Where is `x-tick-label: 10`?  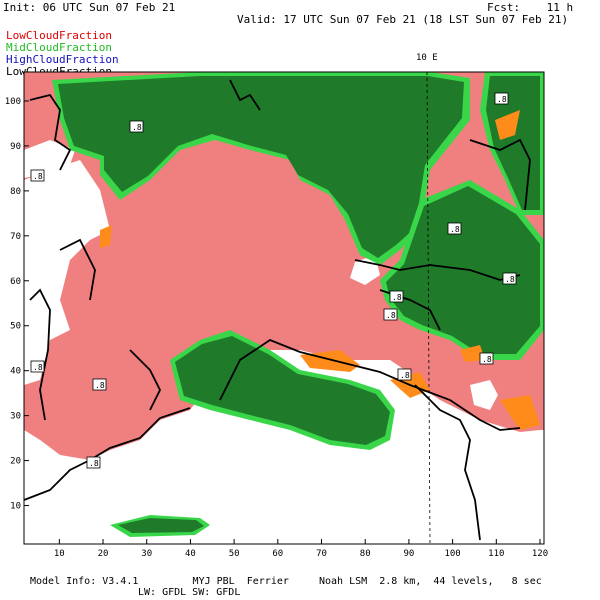
x-tick-label: 10 is located at coordinates (59, 554).